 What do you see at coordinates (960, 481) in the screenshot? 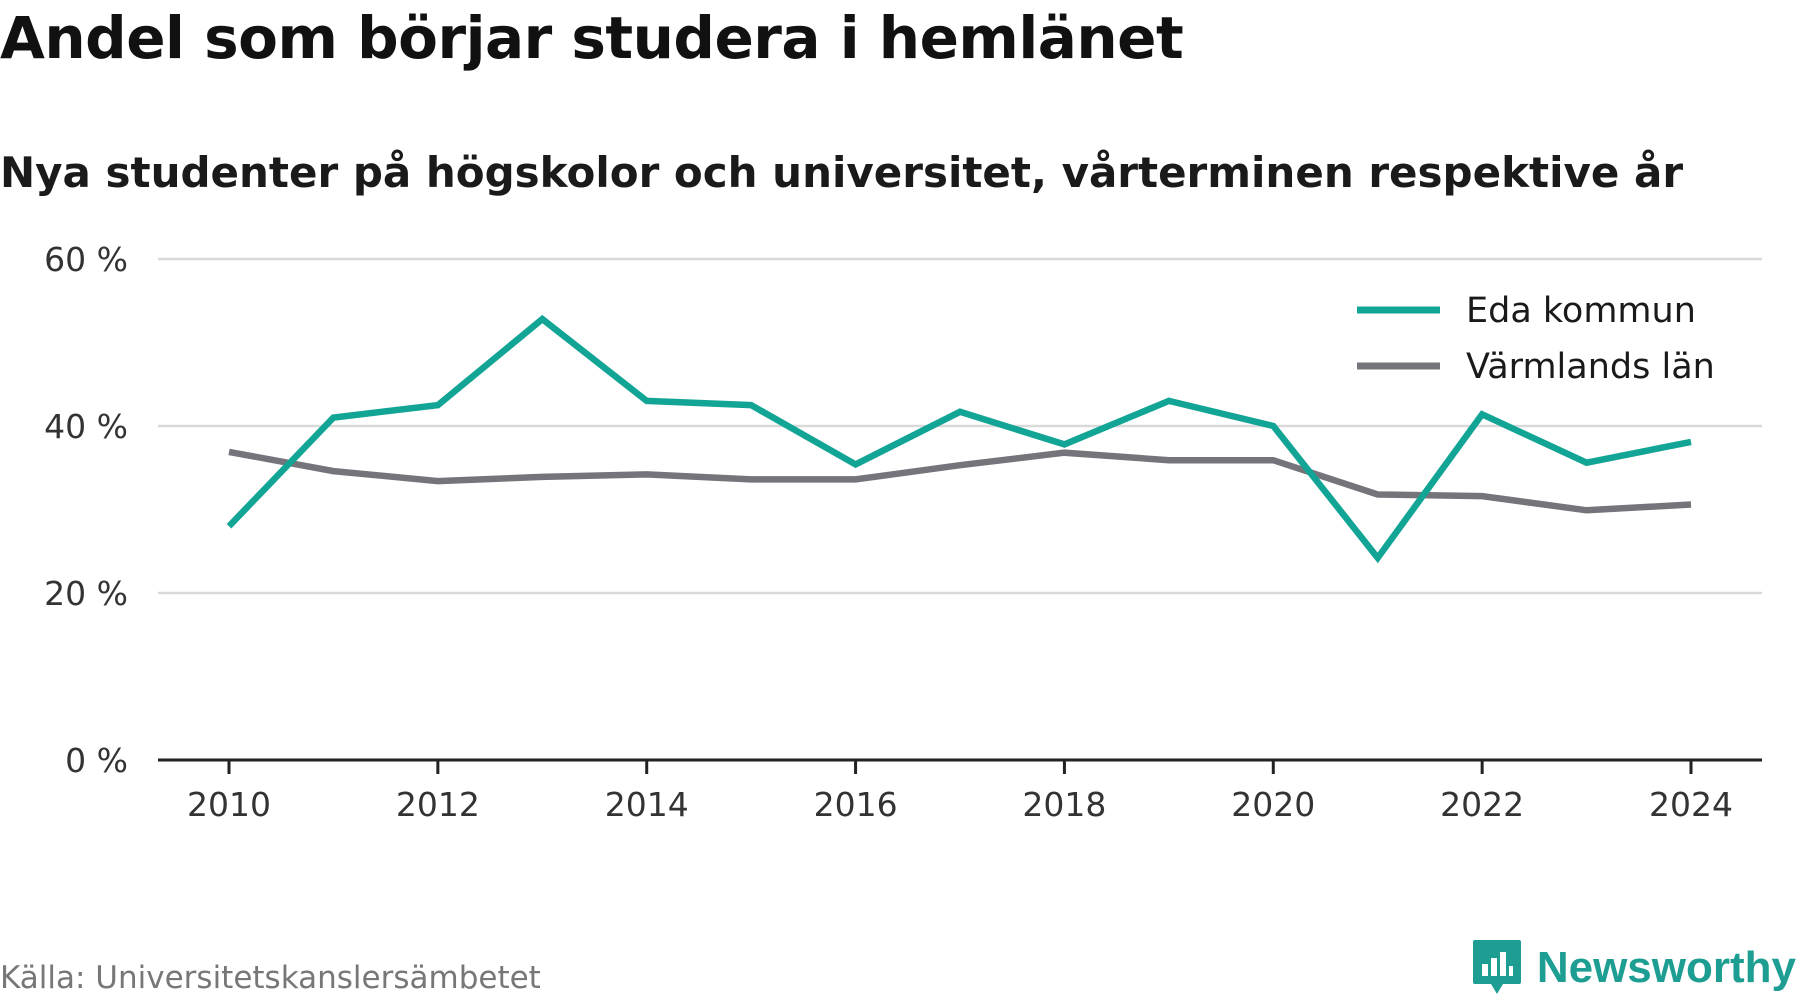
I see `series-line-värmlands-län` at bounding box center [960, 481].